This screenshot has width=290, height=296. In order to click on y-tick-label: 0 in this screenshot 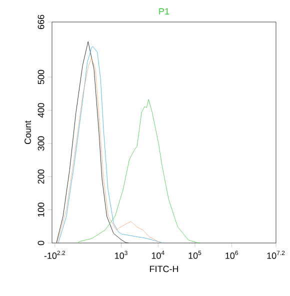, I will do `click(41, 243)`.